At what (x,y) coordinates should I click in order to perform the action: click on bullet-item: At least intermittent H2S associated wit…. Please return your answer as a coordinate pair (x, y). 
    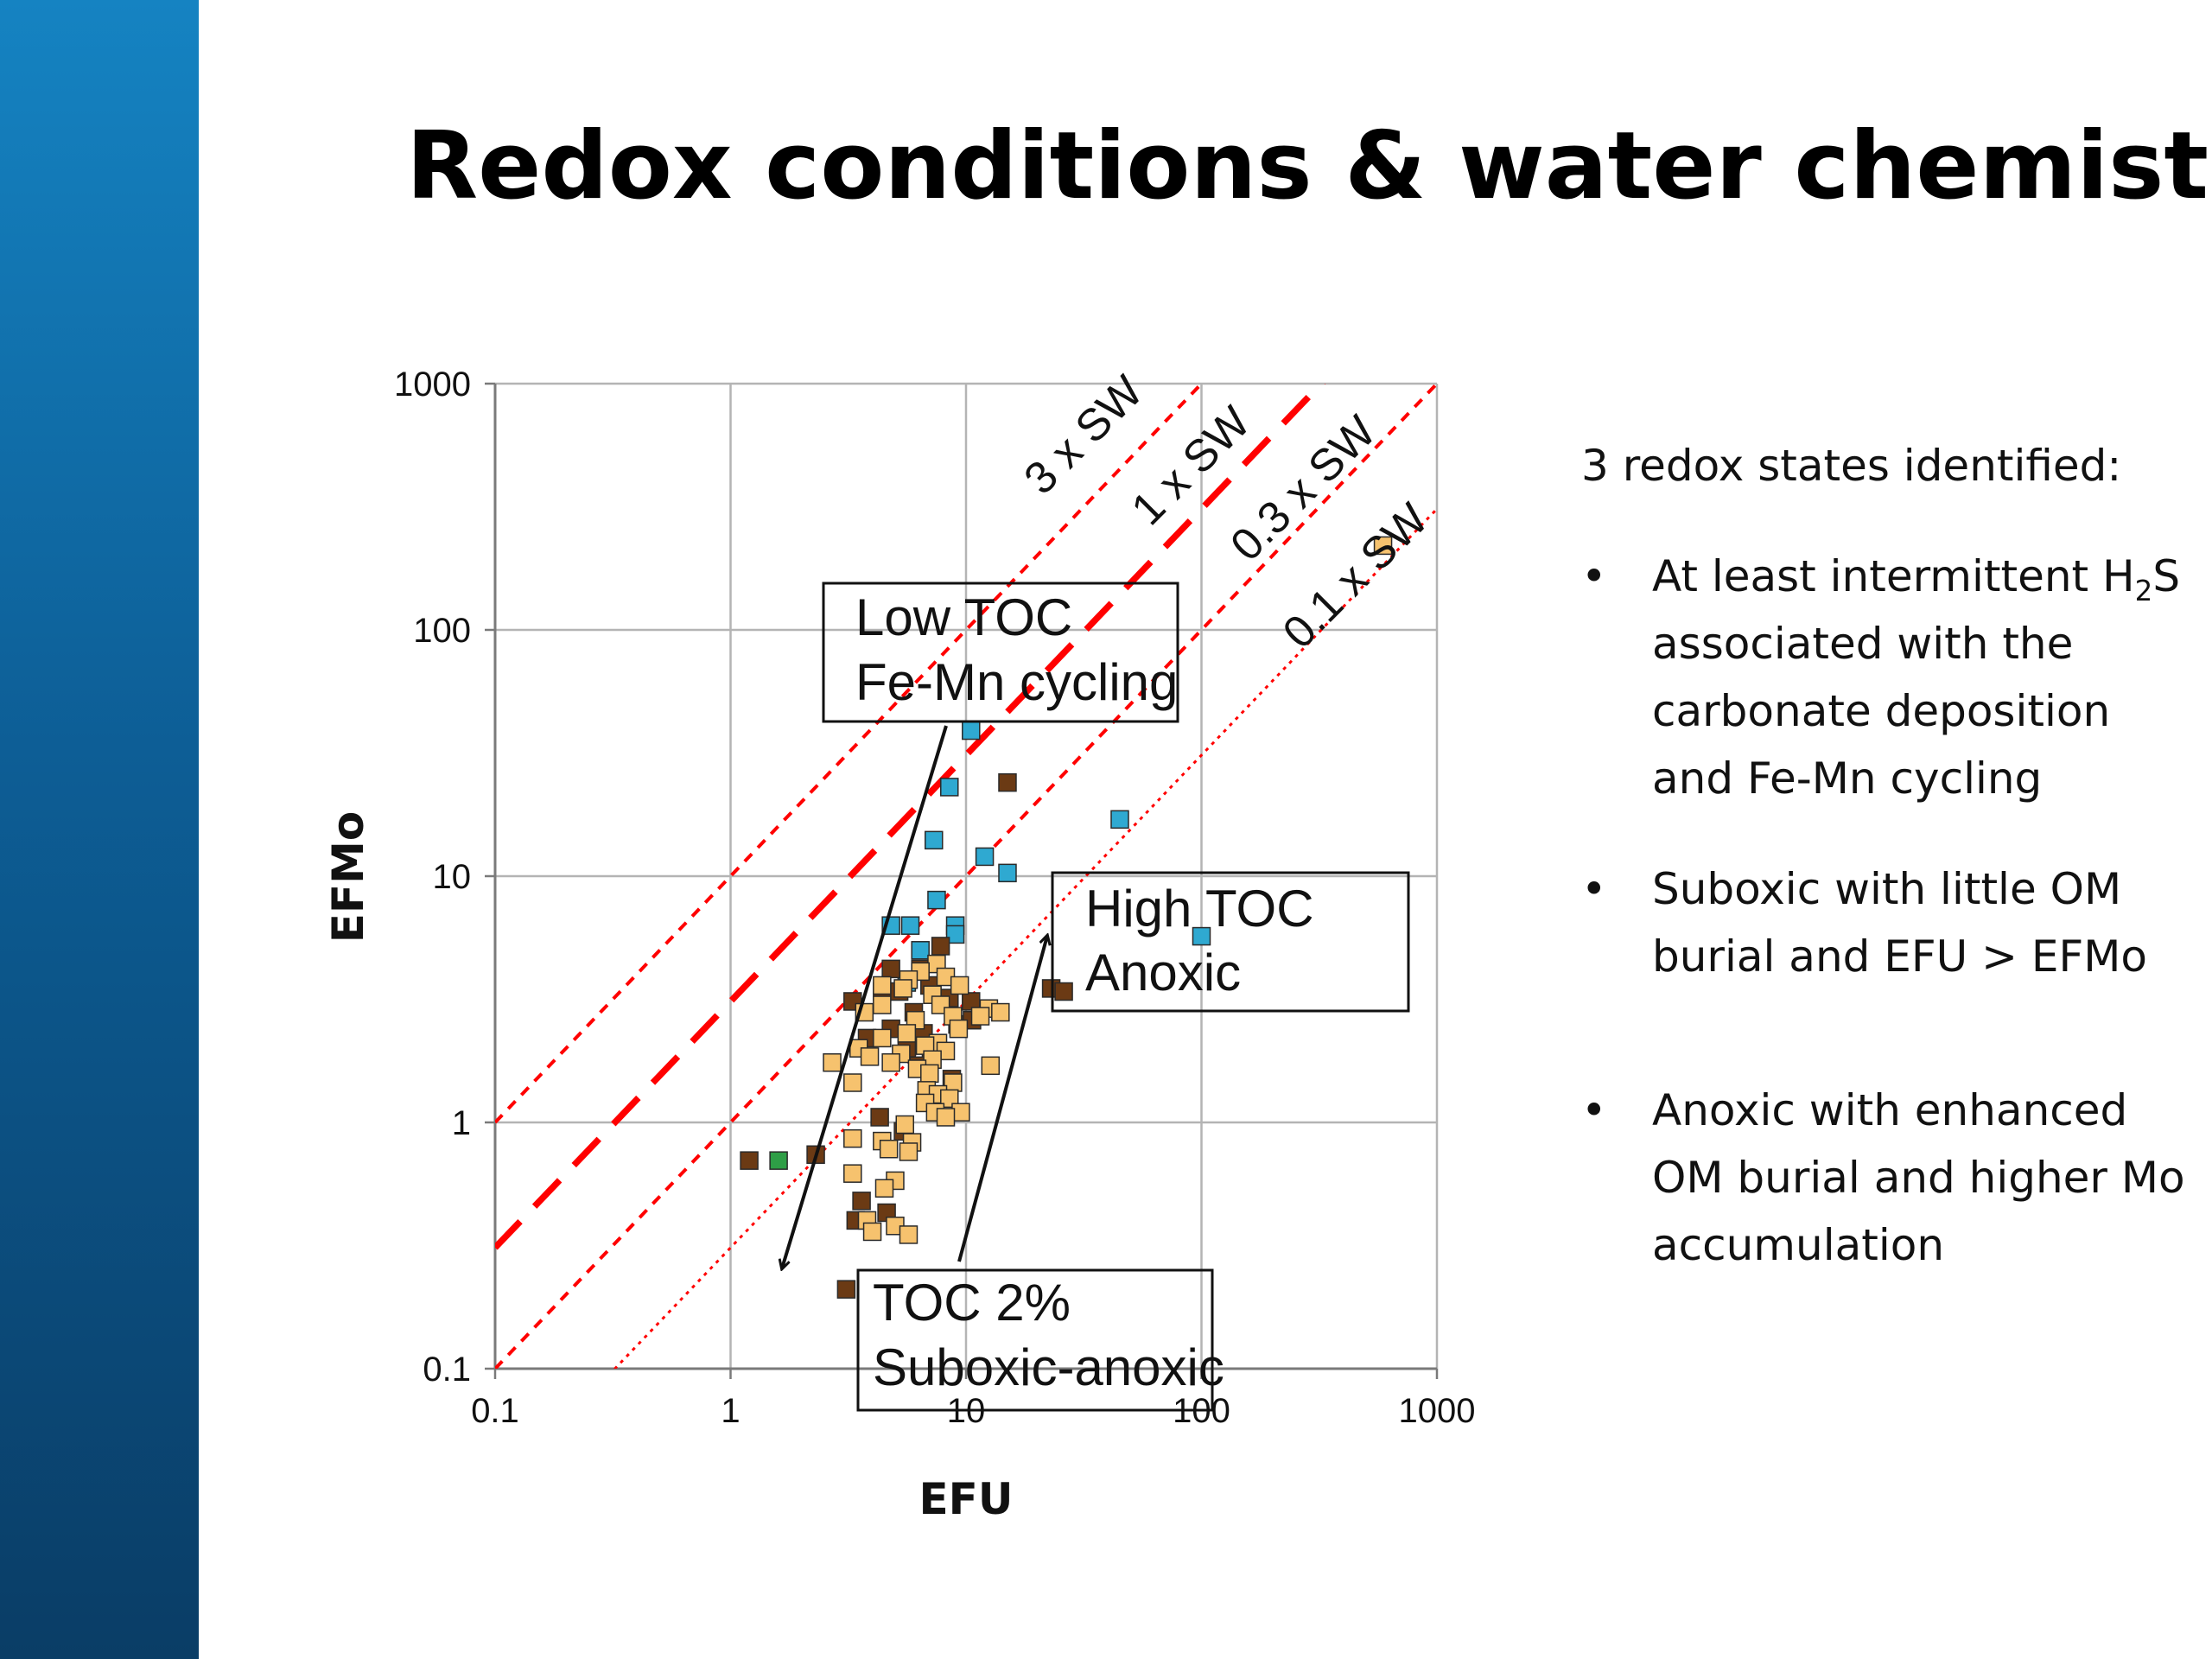
    Looking at the image, I should click on (1883, 677).